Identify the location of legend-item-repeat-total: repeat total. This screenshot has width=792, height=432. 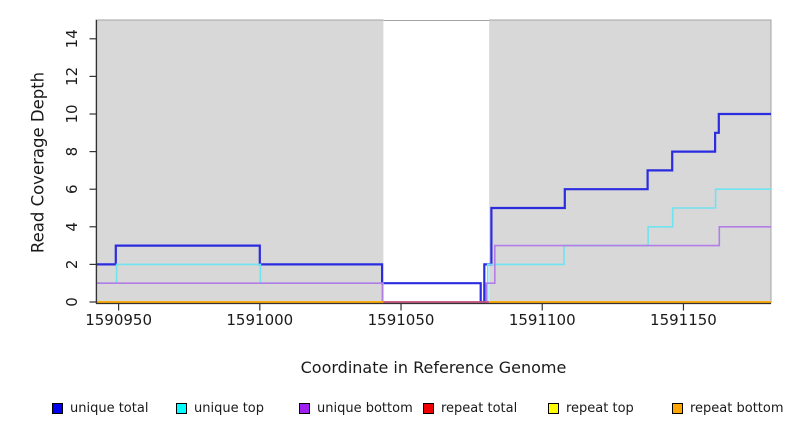
(470, 408).